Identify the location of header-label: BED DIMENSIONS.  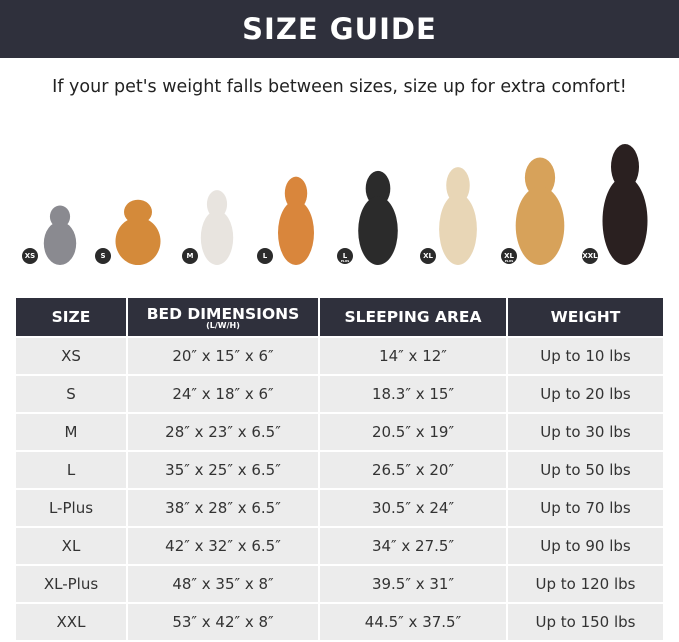
(223, 313).